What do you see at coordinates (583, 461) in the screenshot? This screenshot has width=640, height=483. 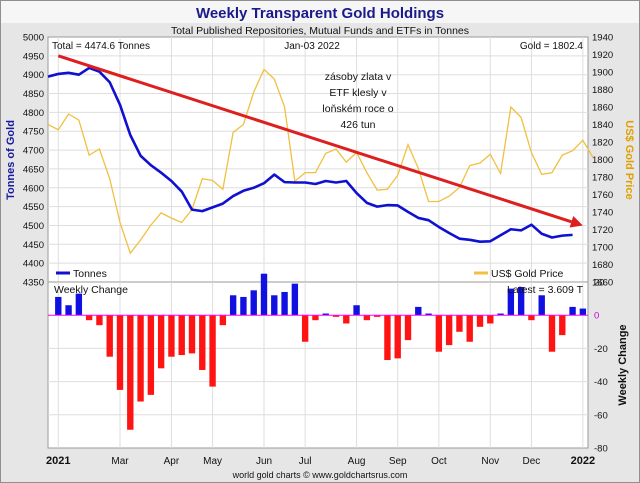 I see `x-tick-label: 2022` at bounding box center [583, 461].